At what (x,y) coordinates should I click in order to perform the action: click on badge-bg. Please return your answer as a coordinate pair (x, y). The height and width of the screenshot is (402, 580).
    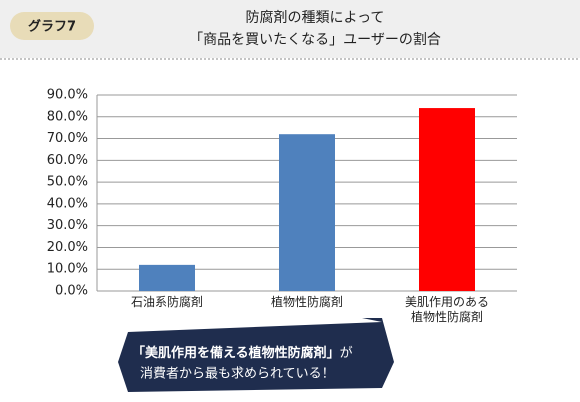
    Looking at the image, I should click on (52, 26).